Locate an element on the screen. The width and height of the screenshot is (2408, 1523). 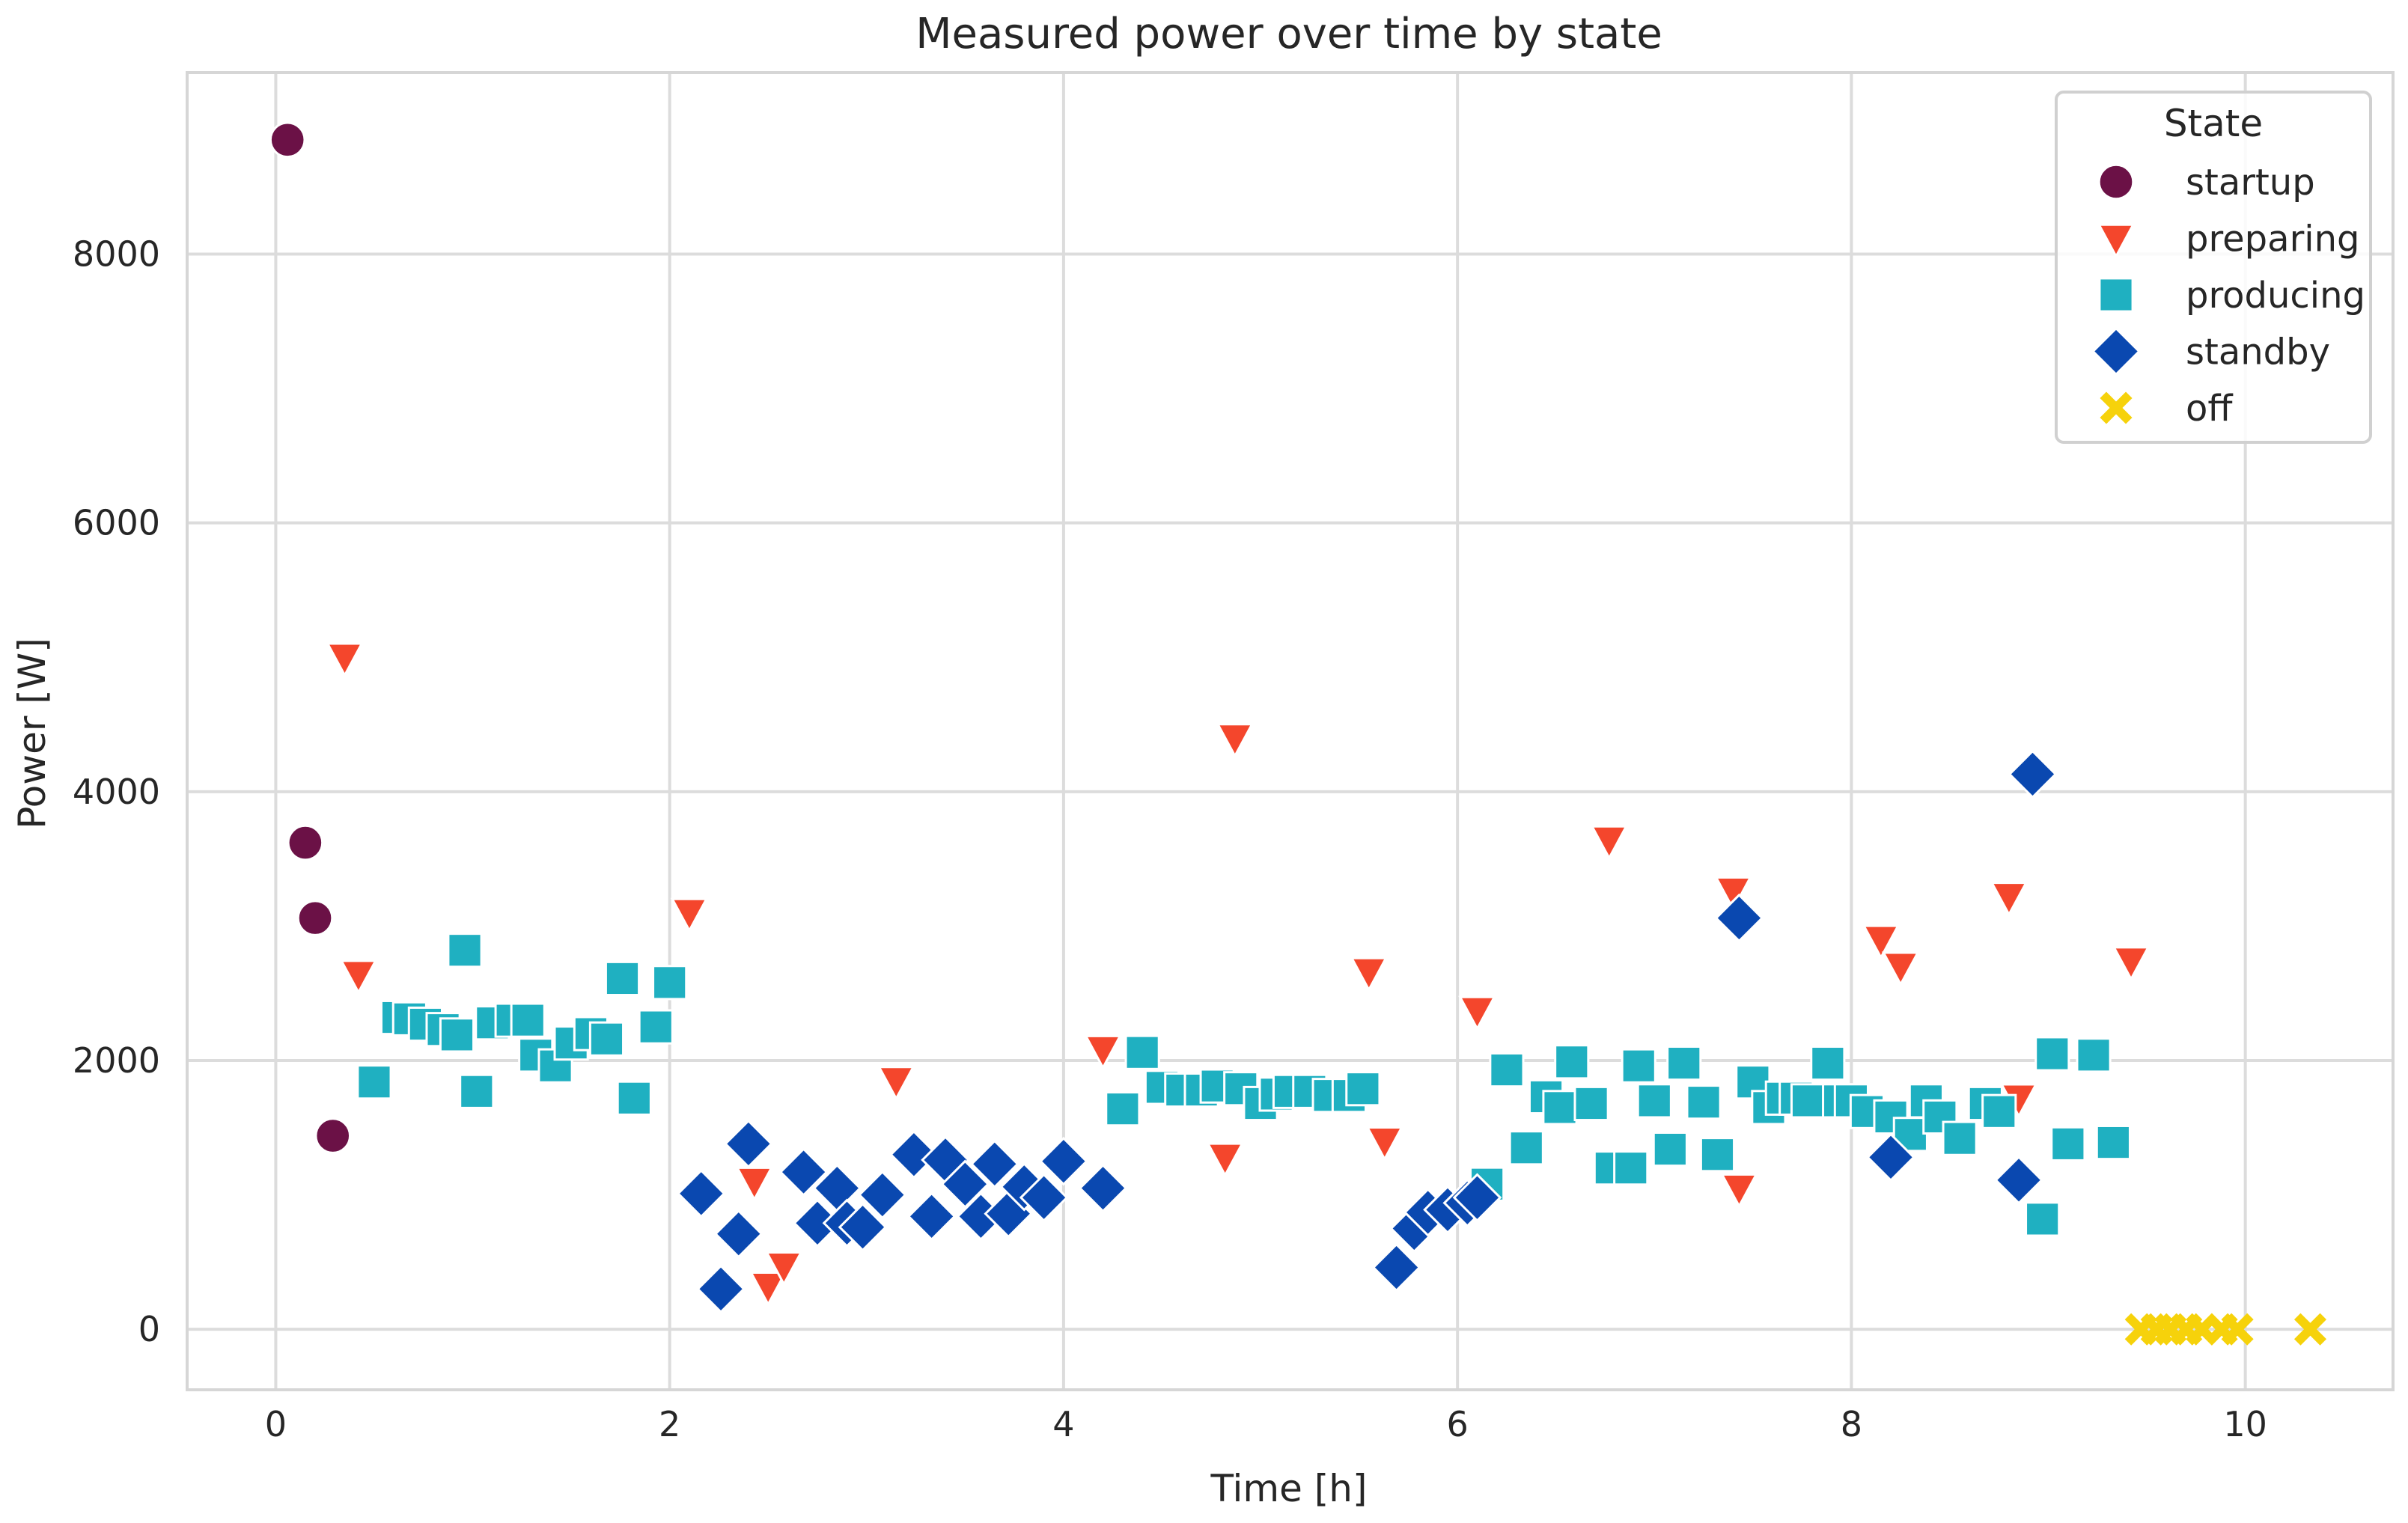
legend-label-off: off is located at coordinates (2209, 409).